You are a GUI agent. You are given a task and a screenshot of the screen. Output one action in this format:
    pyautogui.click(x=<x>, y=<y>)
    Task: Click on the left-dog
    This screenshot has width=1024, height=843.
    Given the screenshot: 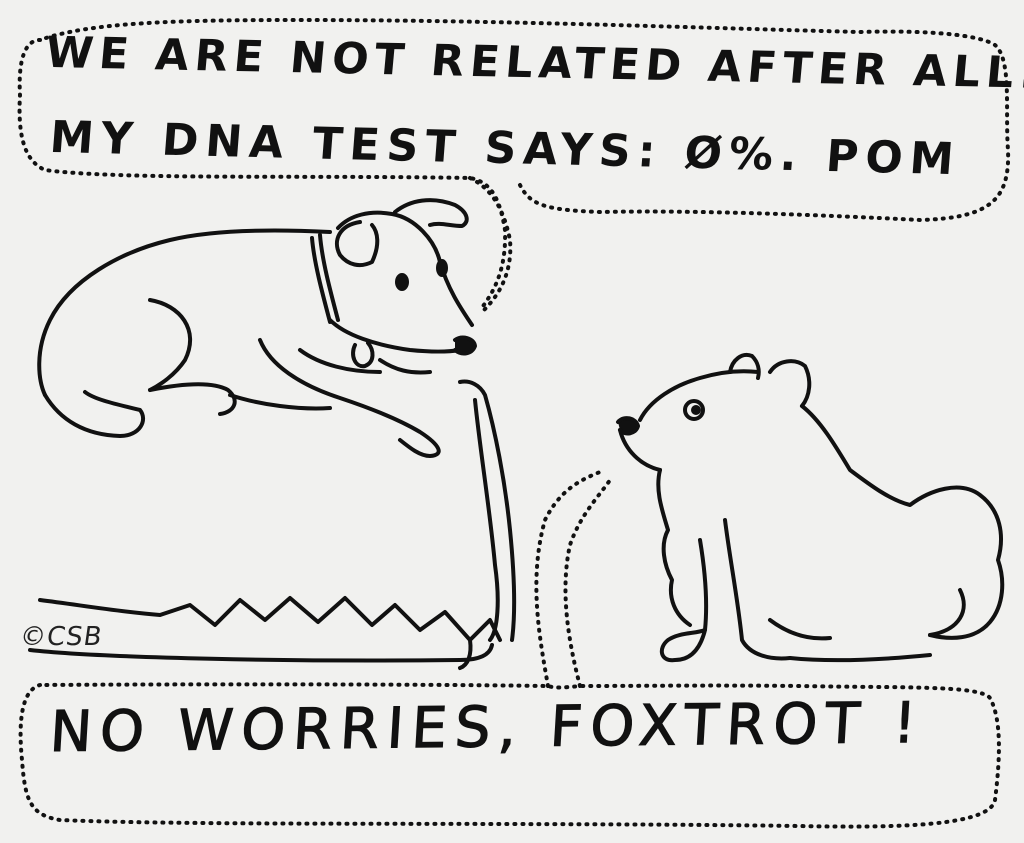 What is the action you would take?
    pyautogui.click(x=257, y=328)
    